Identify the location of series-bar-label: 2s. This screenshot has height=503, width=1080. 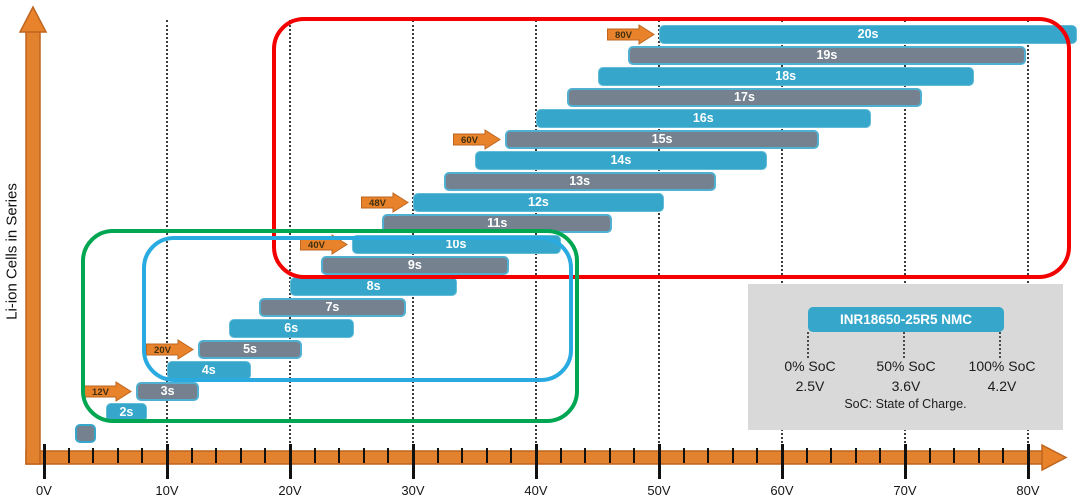
(126, 412).